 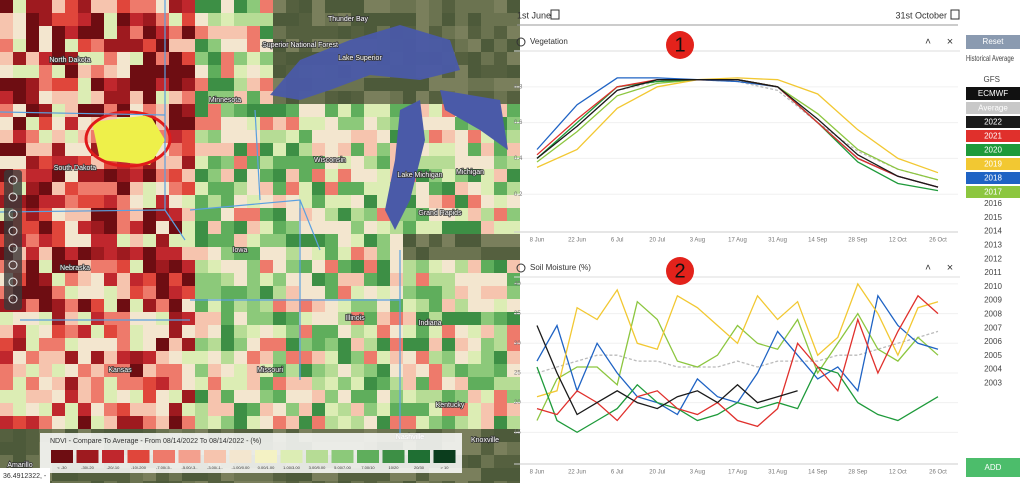 I want to click on year-option: 2004, so click(x=993, y=369).